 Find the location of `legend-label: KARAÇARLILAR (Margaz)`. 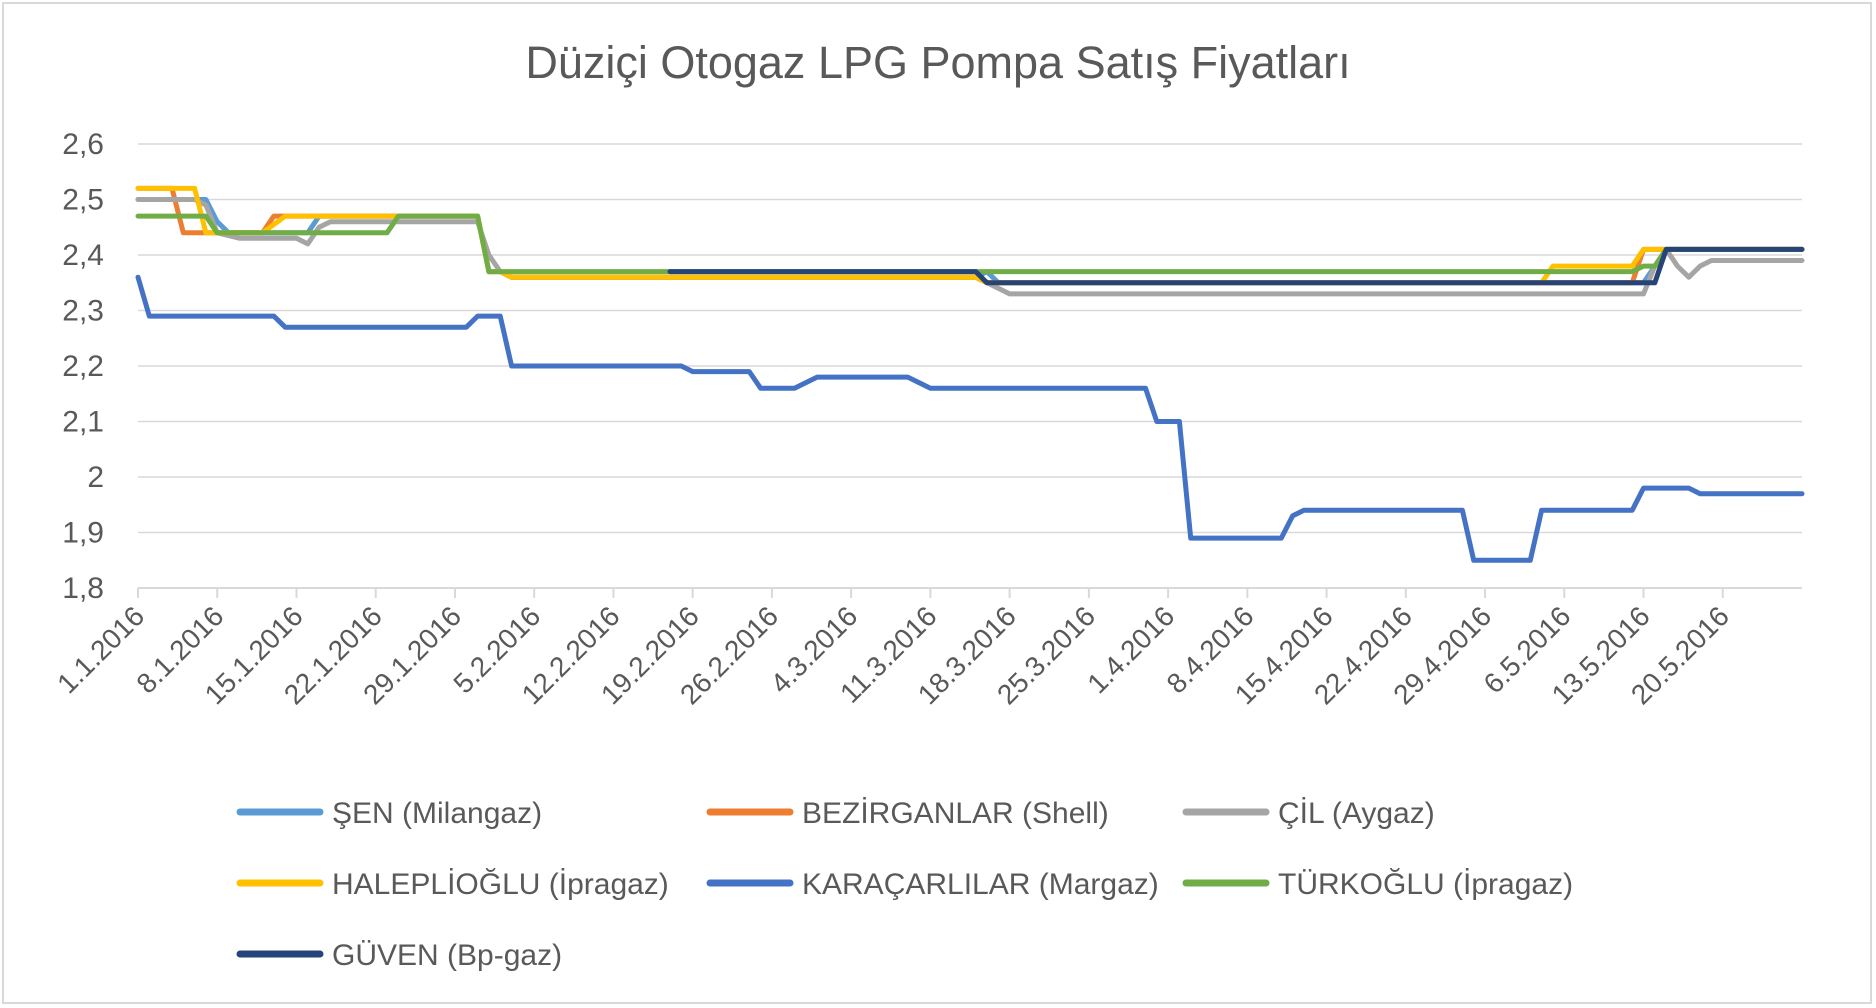

legend-label: KARAÇARLILAR (Margaz) is located at coordinates (980, 884).